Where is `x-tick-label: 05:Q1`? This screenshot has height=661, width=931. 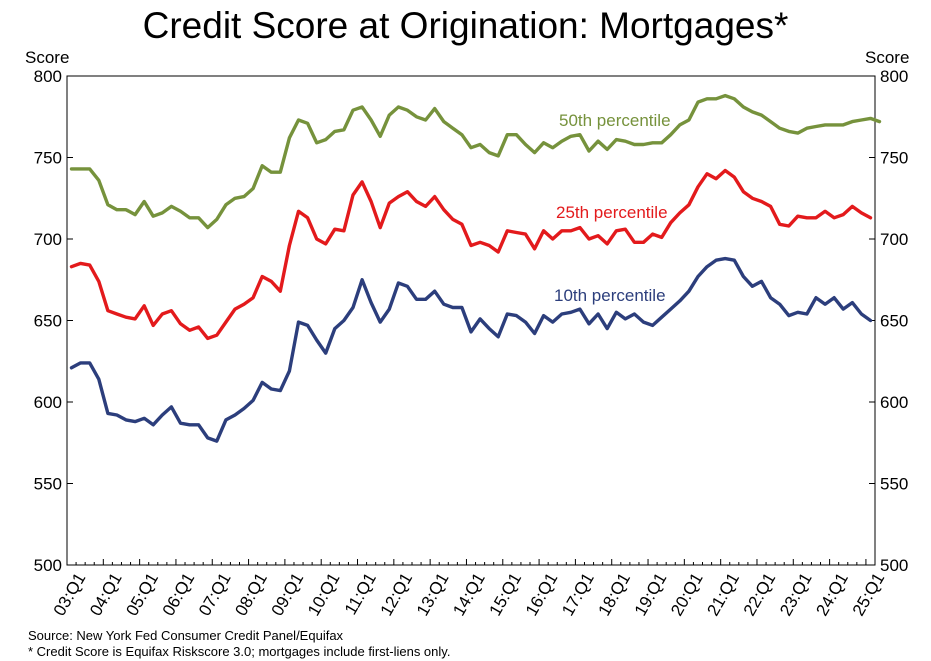
x-tick-label: 05:Q1 is located at coordinates (142, 595).